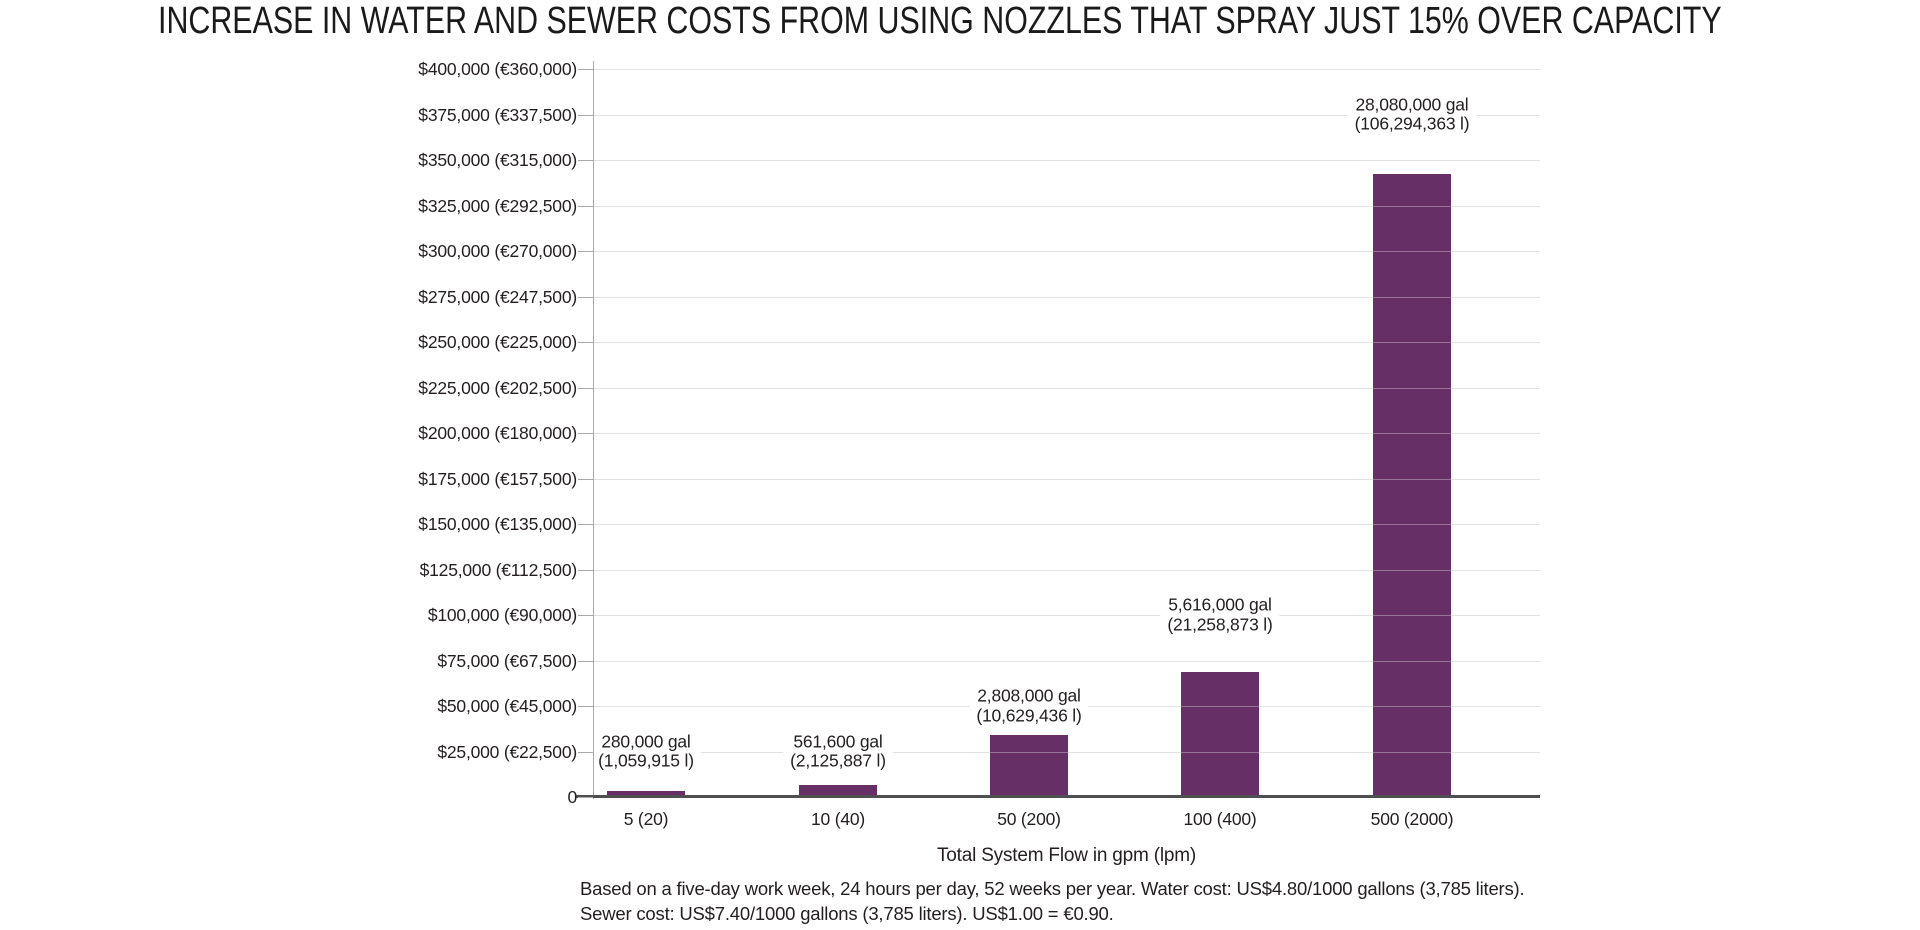  I want to click on bar-value-label-line2: (10,629,436 l), so click(1029, 715).